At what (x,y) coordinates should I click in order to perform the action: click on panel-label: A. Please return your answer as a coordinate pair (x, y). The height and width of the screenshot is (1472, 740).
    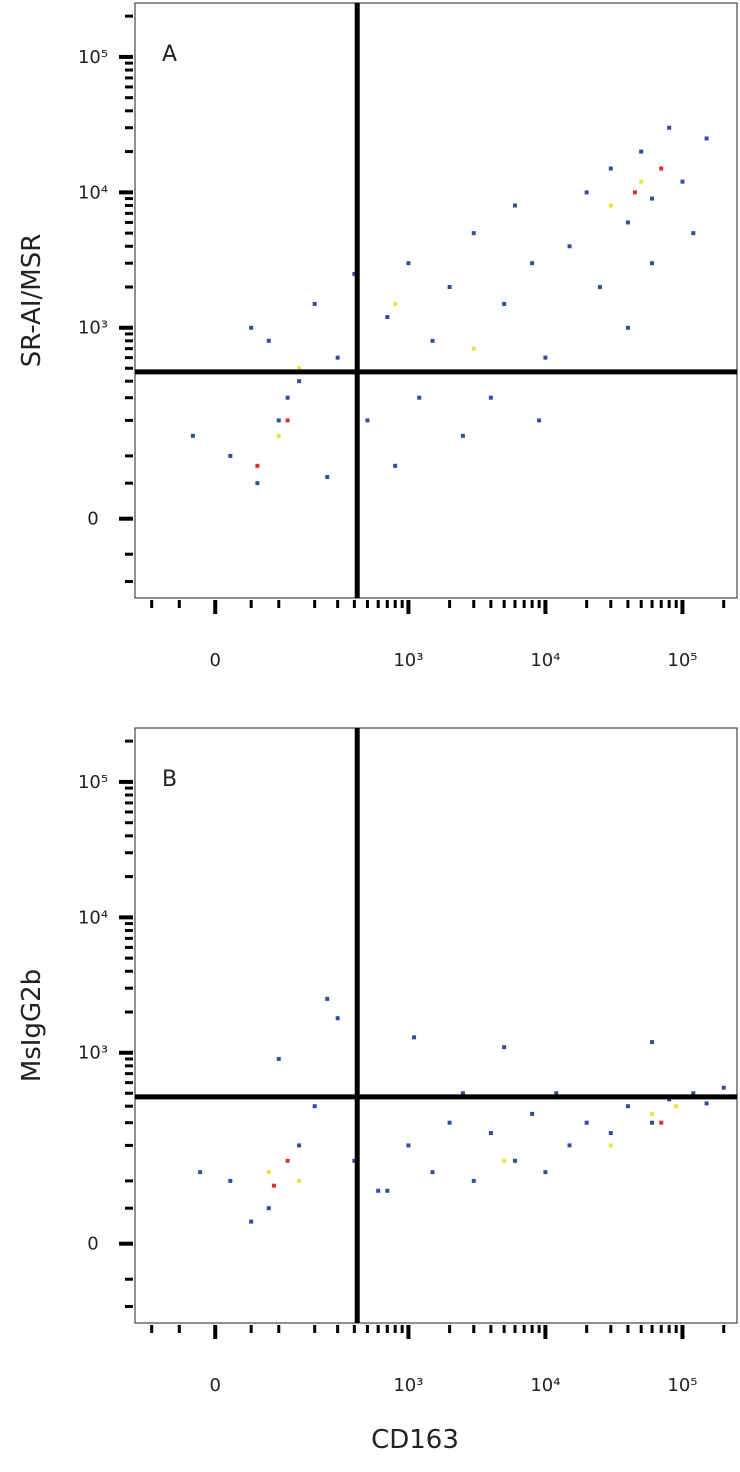
    Looking at the image, I should click on (169, 54).